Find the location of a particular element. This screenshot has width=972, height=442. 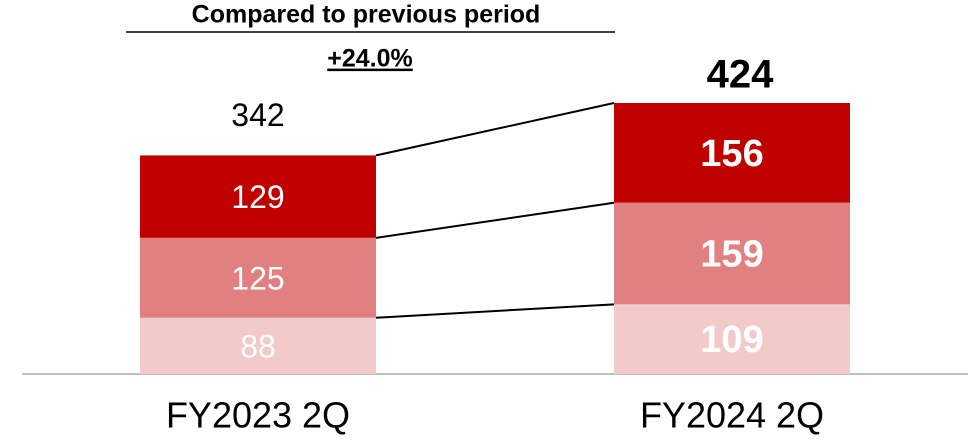

segment-label: 129 is located at coordinates (257, 197).